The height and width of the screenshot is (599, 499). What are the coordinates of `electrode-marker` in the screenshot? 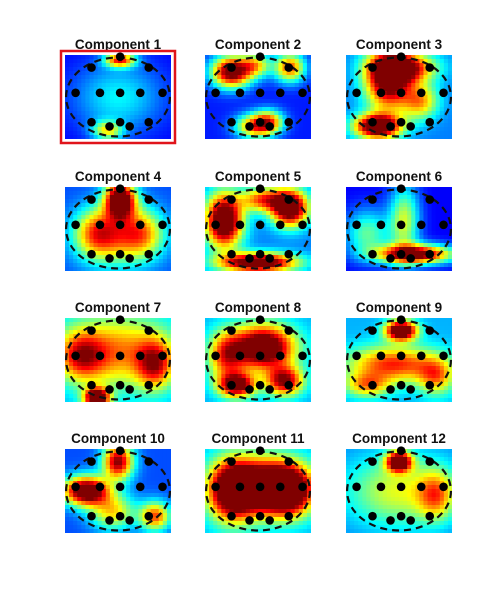 It's located at (381, 225).